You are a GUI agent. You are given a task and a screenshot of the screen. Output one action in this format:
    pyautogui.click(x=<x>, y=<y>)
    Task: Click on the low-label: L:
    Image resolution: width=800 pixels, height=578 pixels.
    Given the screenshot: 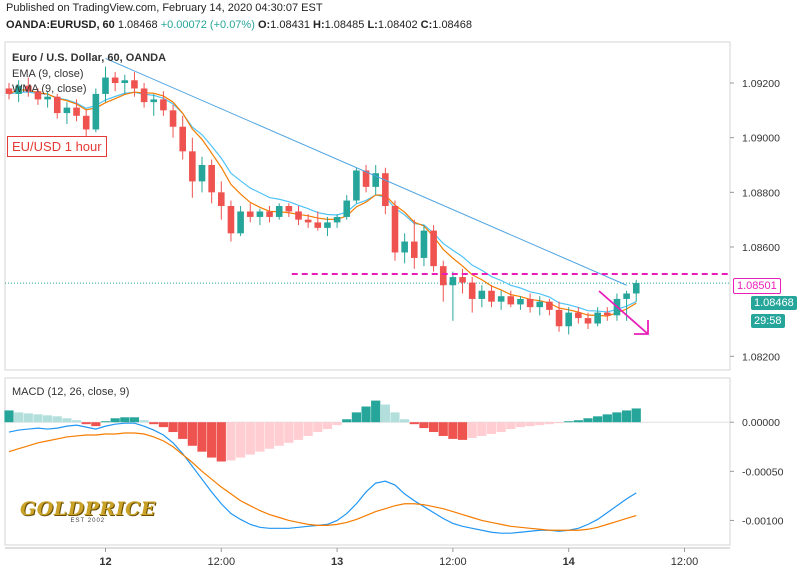 What is the action you would take?
    pyautogui.click(x=372, y=25)
    